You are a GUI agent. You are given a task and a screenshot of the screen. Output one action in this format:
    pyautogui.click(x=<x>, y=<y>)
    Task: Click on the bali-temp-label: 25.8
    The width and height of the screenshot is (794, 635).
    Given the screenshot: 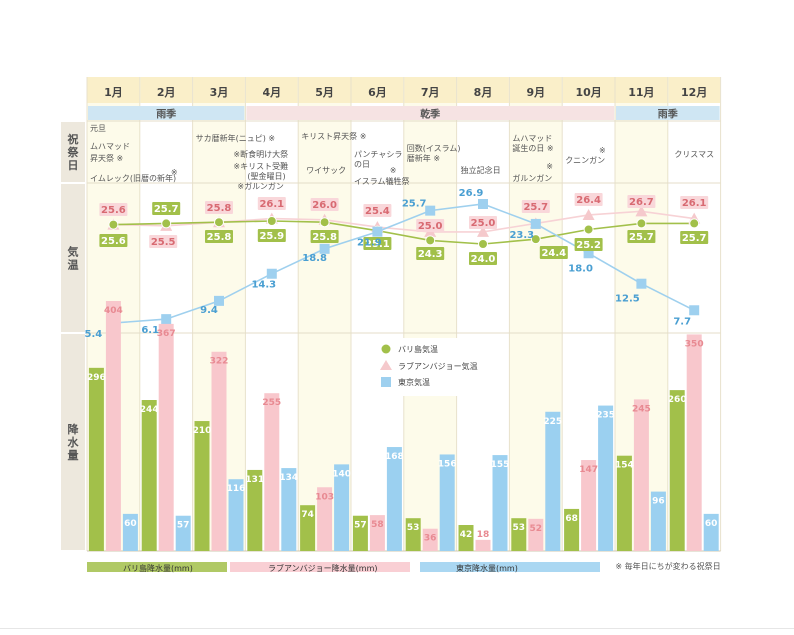 What is the action you would take?
    pyautogui.click(x=324, y=237)
    